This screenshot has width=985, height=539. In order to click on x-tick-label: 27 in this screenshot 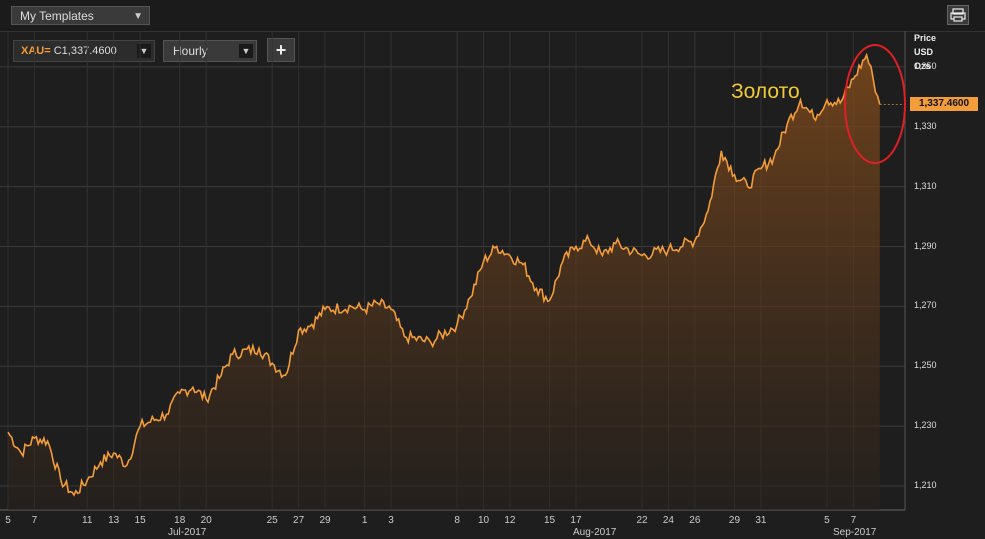, I will do `click(299, 520)`.